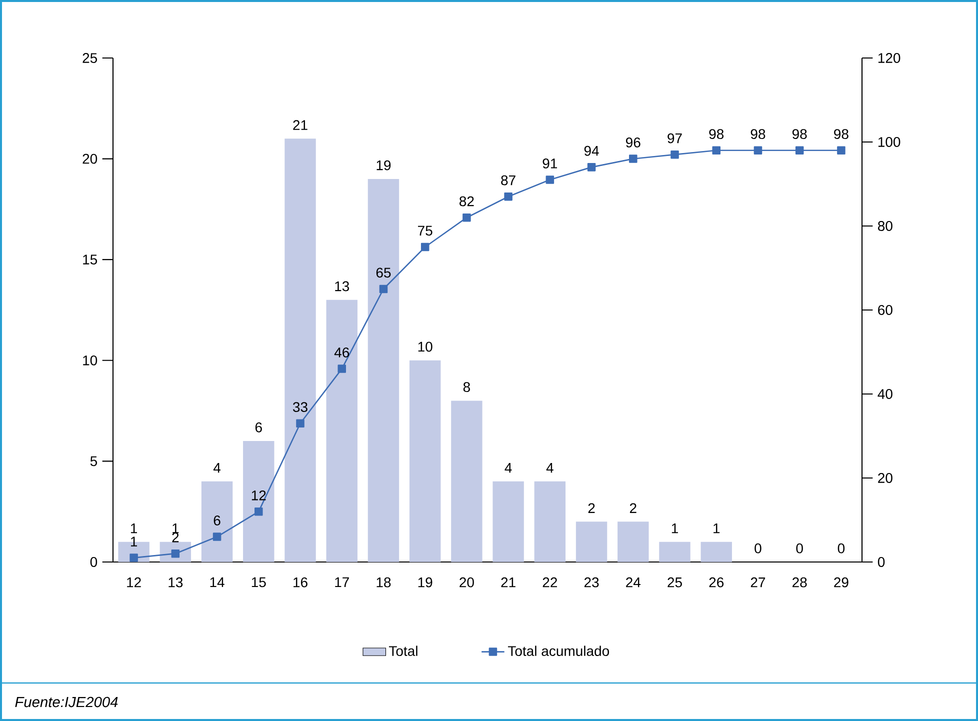 This screenshot has height=721, width=978. Describe the element at coordinates (675, 138) in the screenshot. I see `data-label: 97` at that location.